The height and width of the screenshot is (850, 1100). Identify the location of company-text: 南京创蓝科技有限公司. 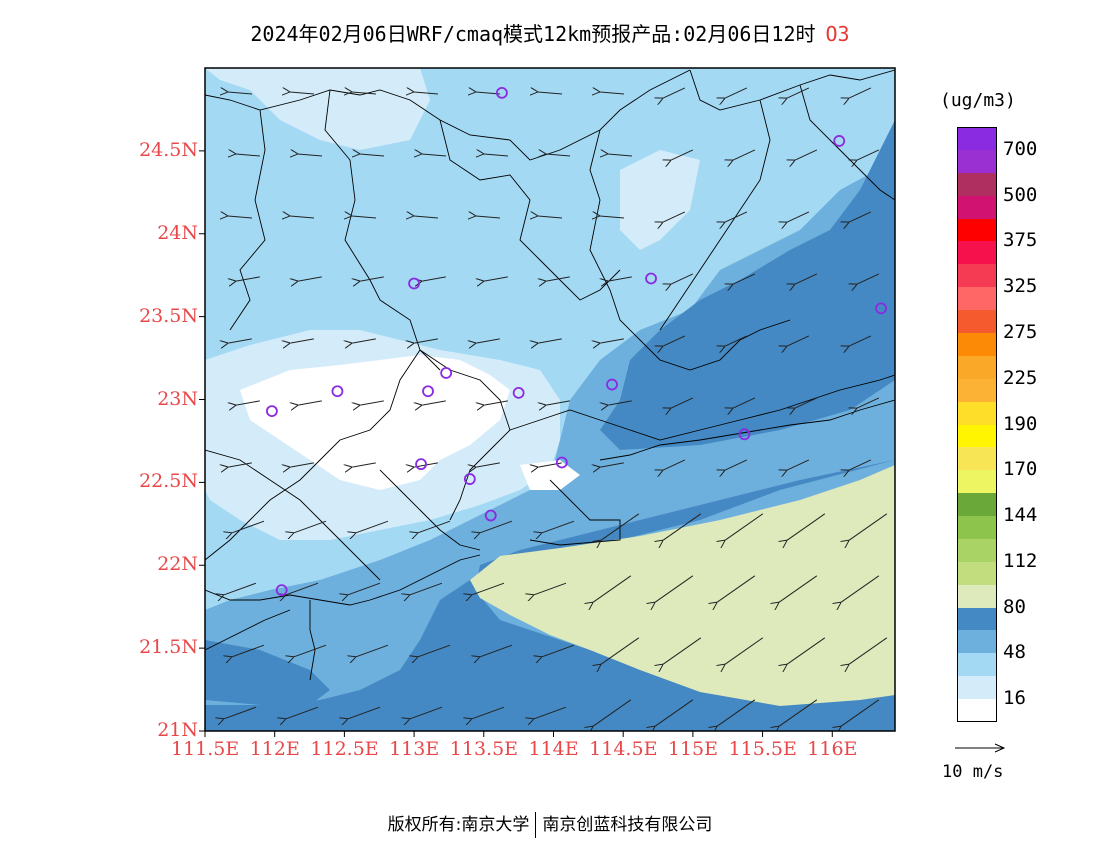
(627, 825).